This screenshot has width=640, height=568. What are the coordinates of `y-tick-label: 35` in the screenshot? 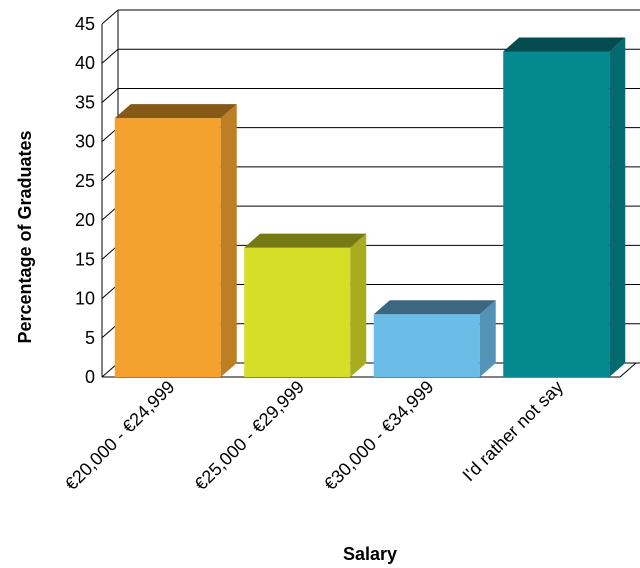 It's located at (85, 102).